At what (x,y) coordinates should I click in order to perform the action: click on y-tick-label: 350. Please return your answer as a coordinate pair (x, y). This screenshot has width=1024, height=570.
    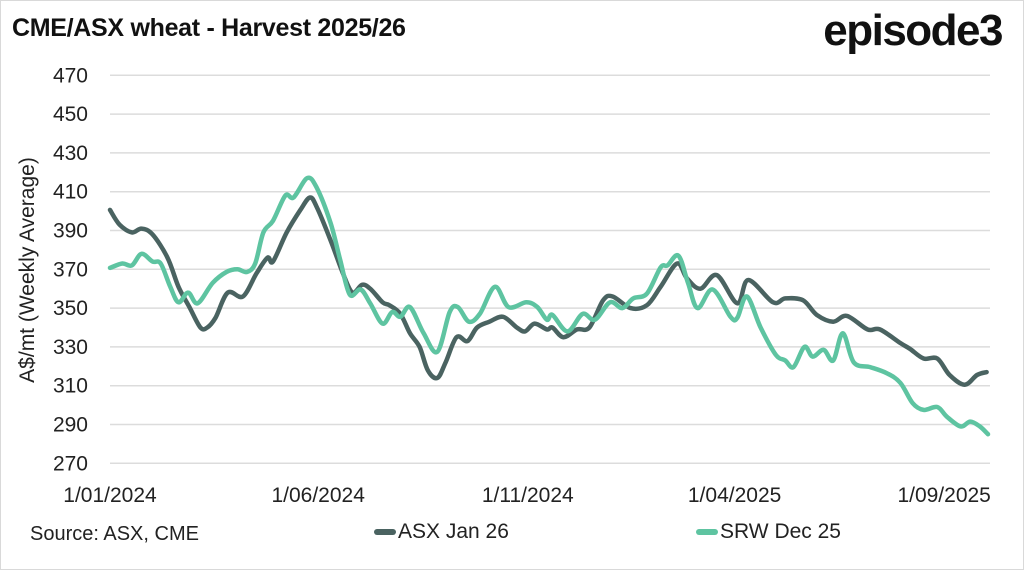
    Looking at the image, I should click on (70, 308).